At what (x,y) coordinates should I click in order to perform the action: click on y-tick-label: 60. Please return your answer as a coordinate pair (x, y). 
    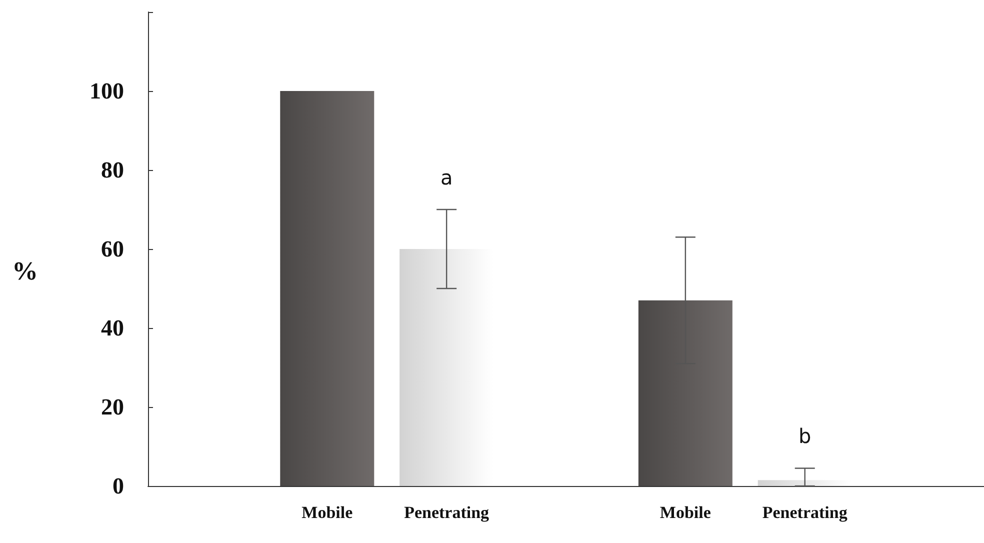
    Looking at the image, I should click on (112, 249).